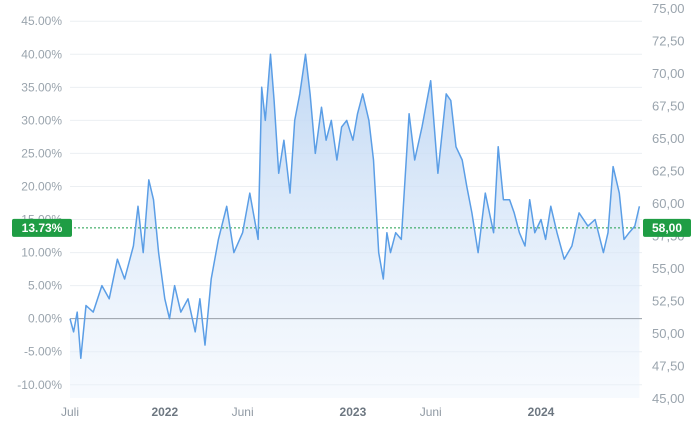  I want to click on left-tick-label: 35.00%, so click(41, 87).